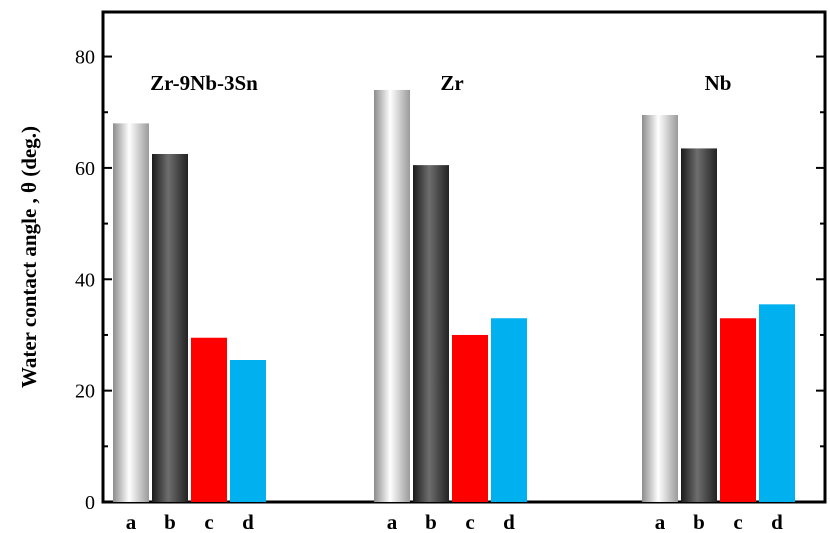 This screenshot has width=830, height=533. I want to click on category-label-zr-c: c, so click(469, 521).